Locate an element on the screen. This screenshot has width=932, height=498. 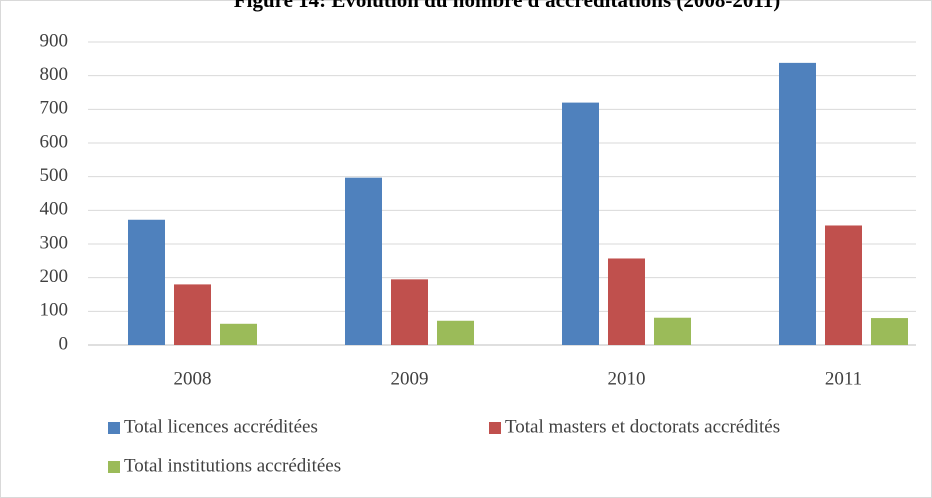
x-tick-label: 2010 is located at coordinates (627, 378).